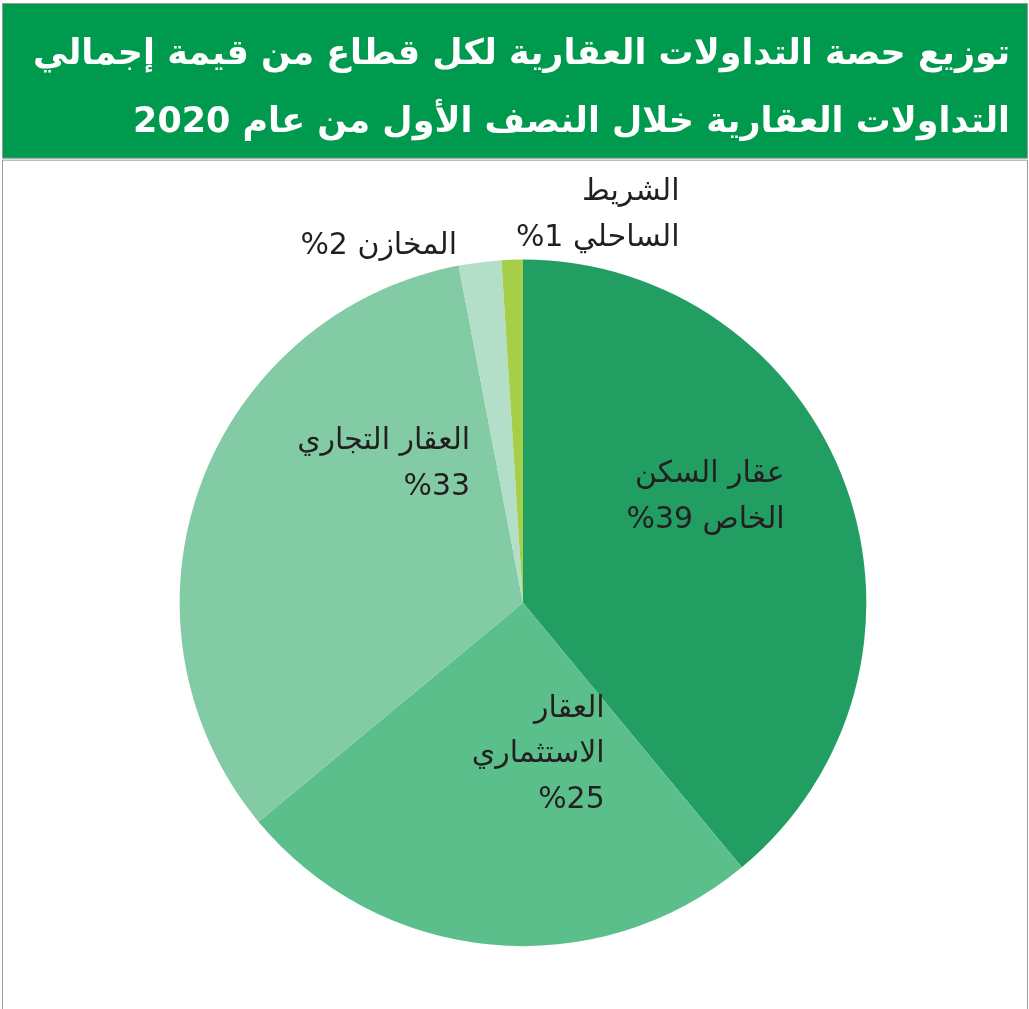 Image resolution: width=1029 pixels, height=1009 pixels. Describe the element at coordinates (379, 244) in the screenshot. I see `slice-label: المخازن %2` at that location.